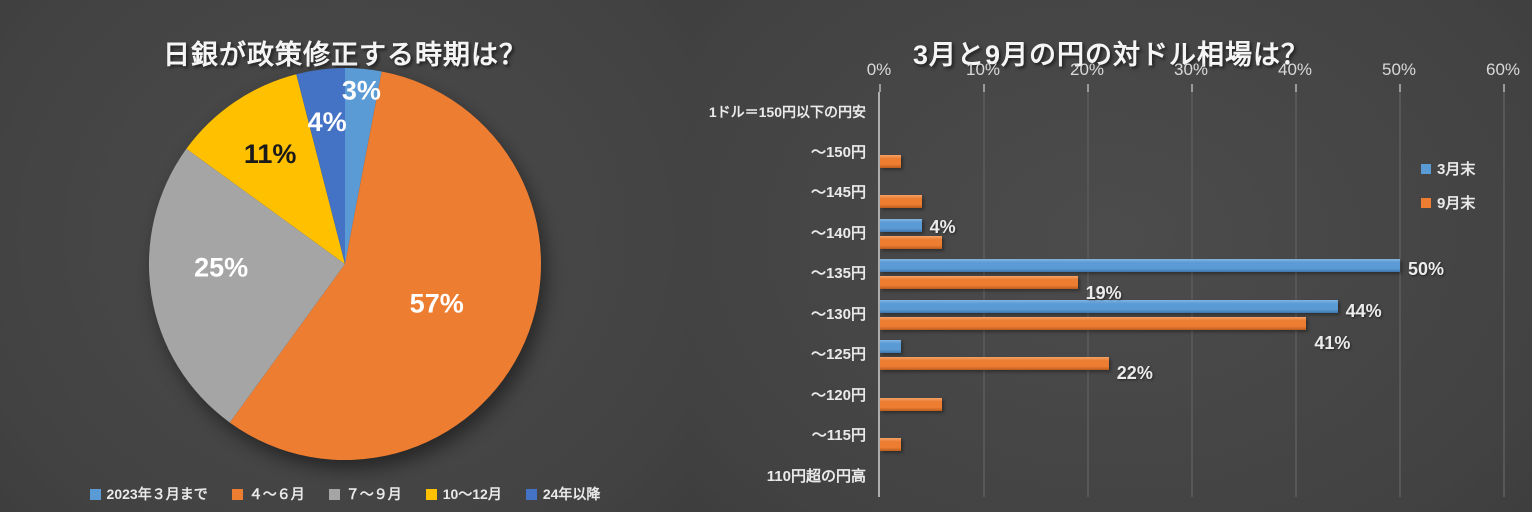 This screenshot has height=512, width=1532. I want to click on bar-9月末-〜135円, so click(979, 283).